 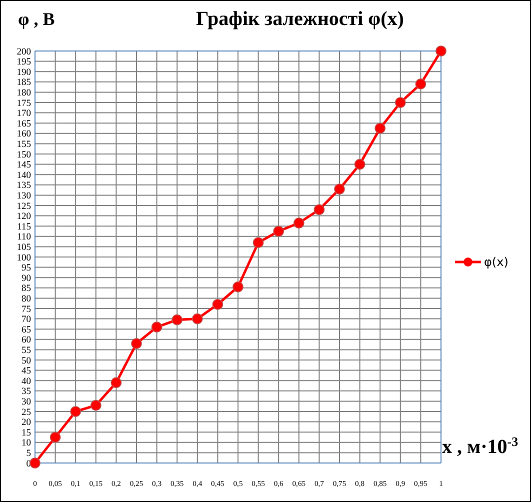 I want to click on y-tick-label: 170, so click(x=24, y=114).